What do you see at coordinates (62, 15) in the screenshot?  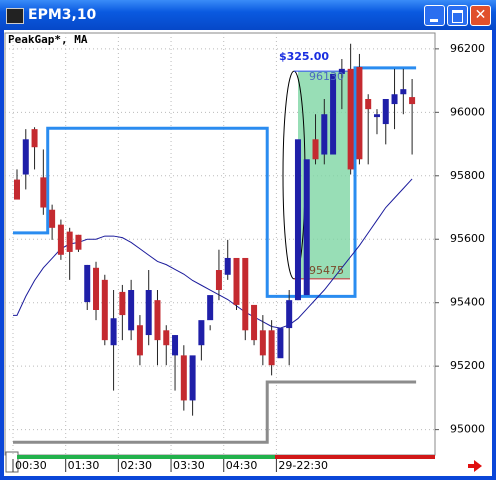 I see `window-title: EPM3,10` at bounding box center [62, 15].